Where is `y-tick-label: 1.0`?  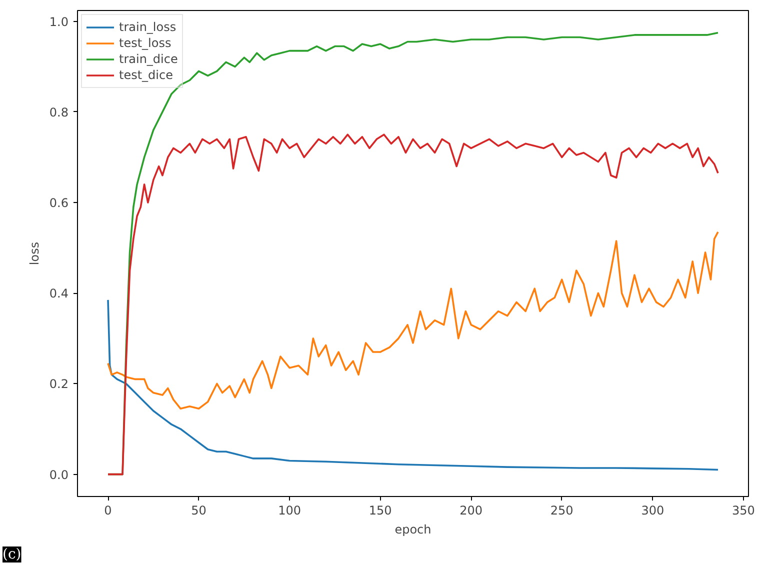
y-tick-label: 1.0 is located at coordinates (59, 21).